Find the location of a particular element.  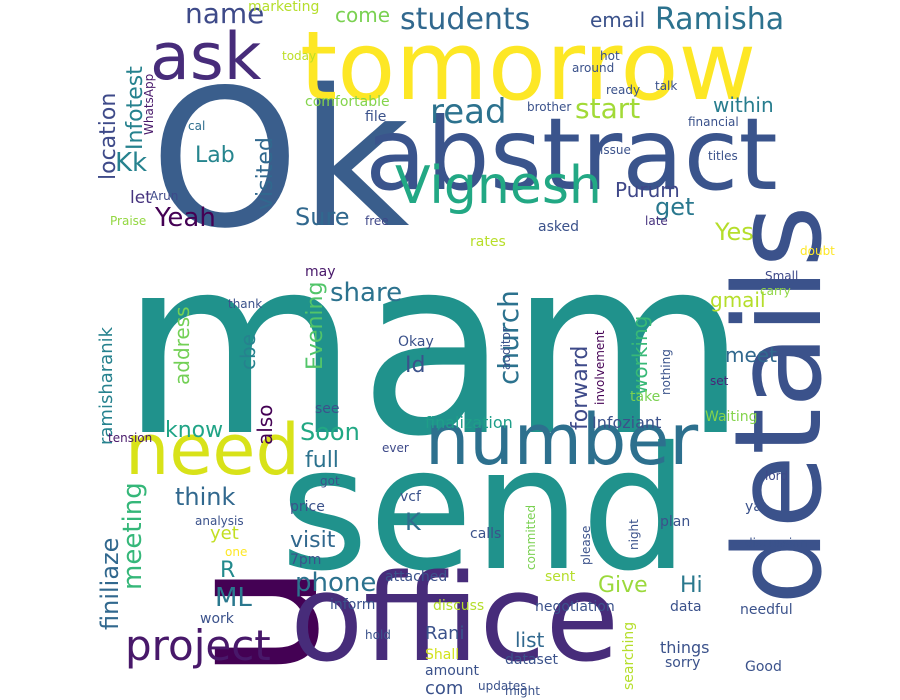

cloud-word: Small is located at coordinates (782, 276).